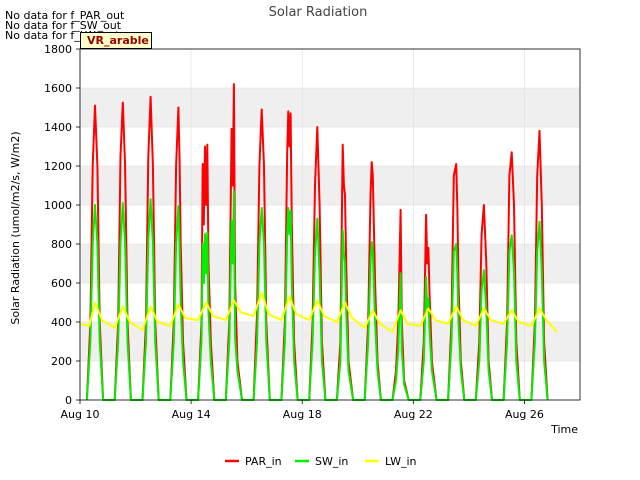 The width and height of the screenshot is (640, 480). Describe the element at coordinates (191, 414) in the screenshot. I see `x-tick-label: Aug 14` at that location.